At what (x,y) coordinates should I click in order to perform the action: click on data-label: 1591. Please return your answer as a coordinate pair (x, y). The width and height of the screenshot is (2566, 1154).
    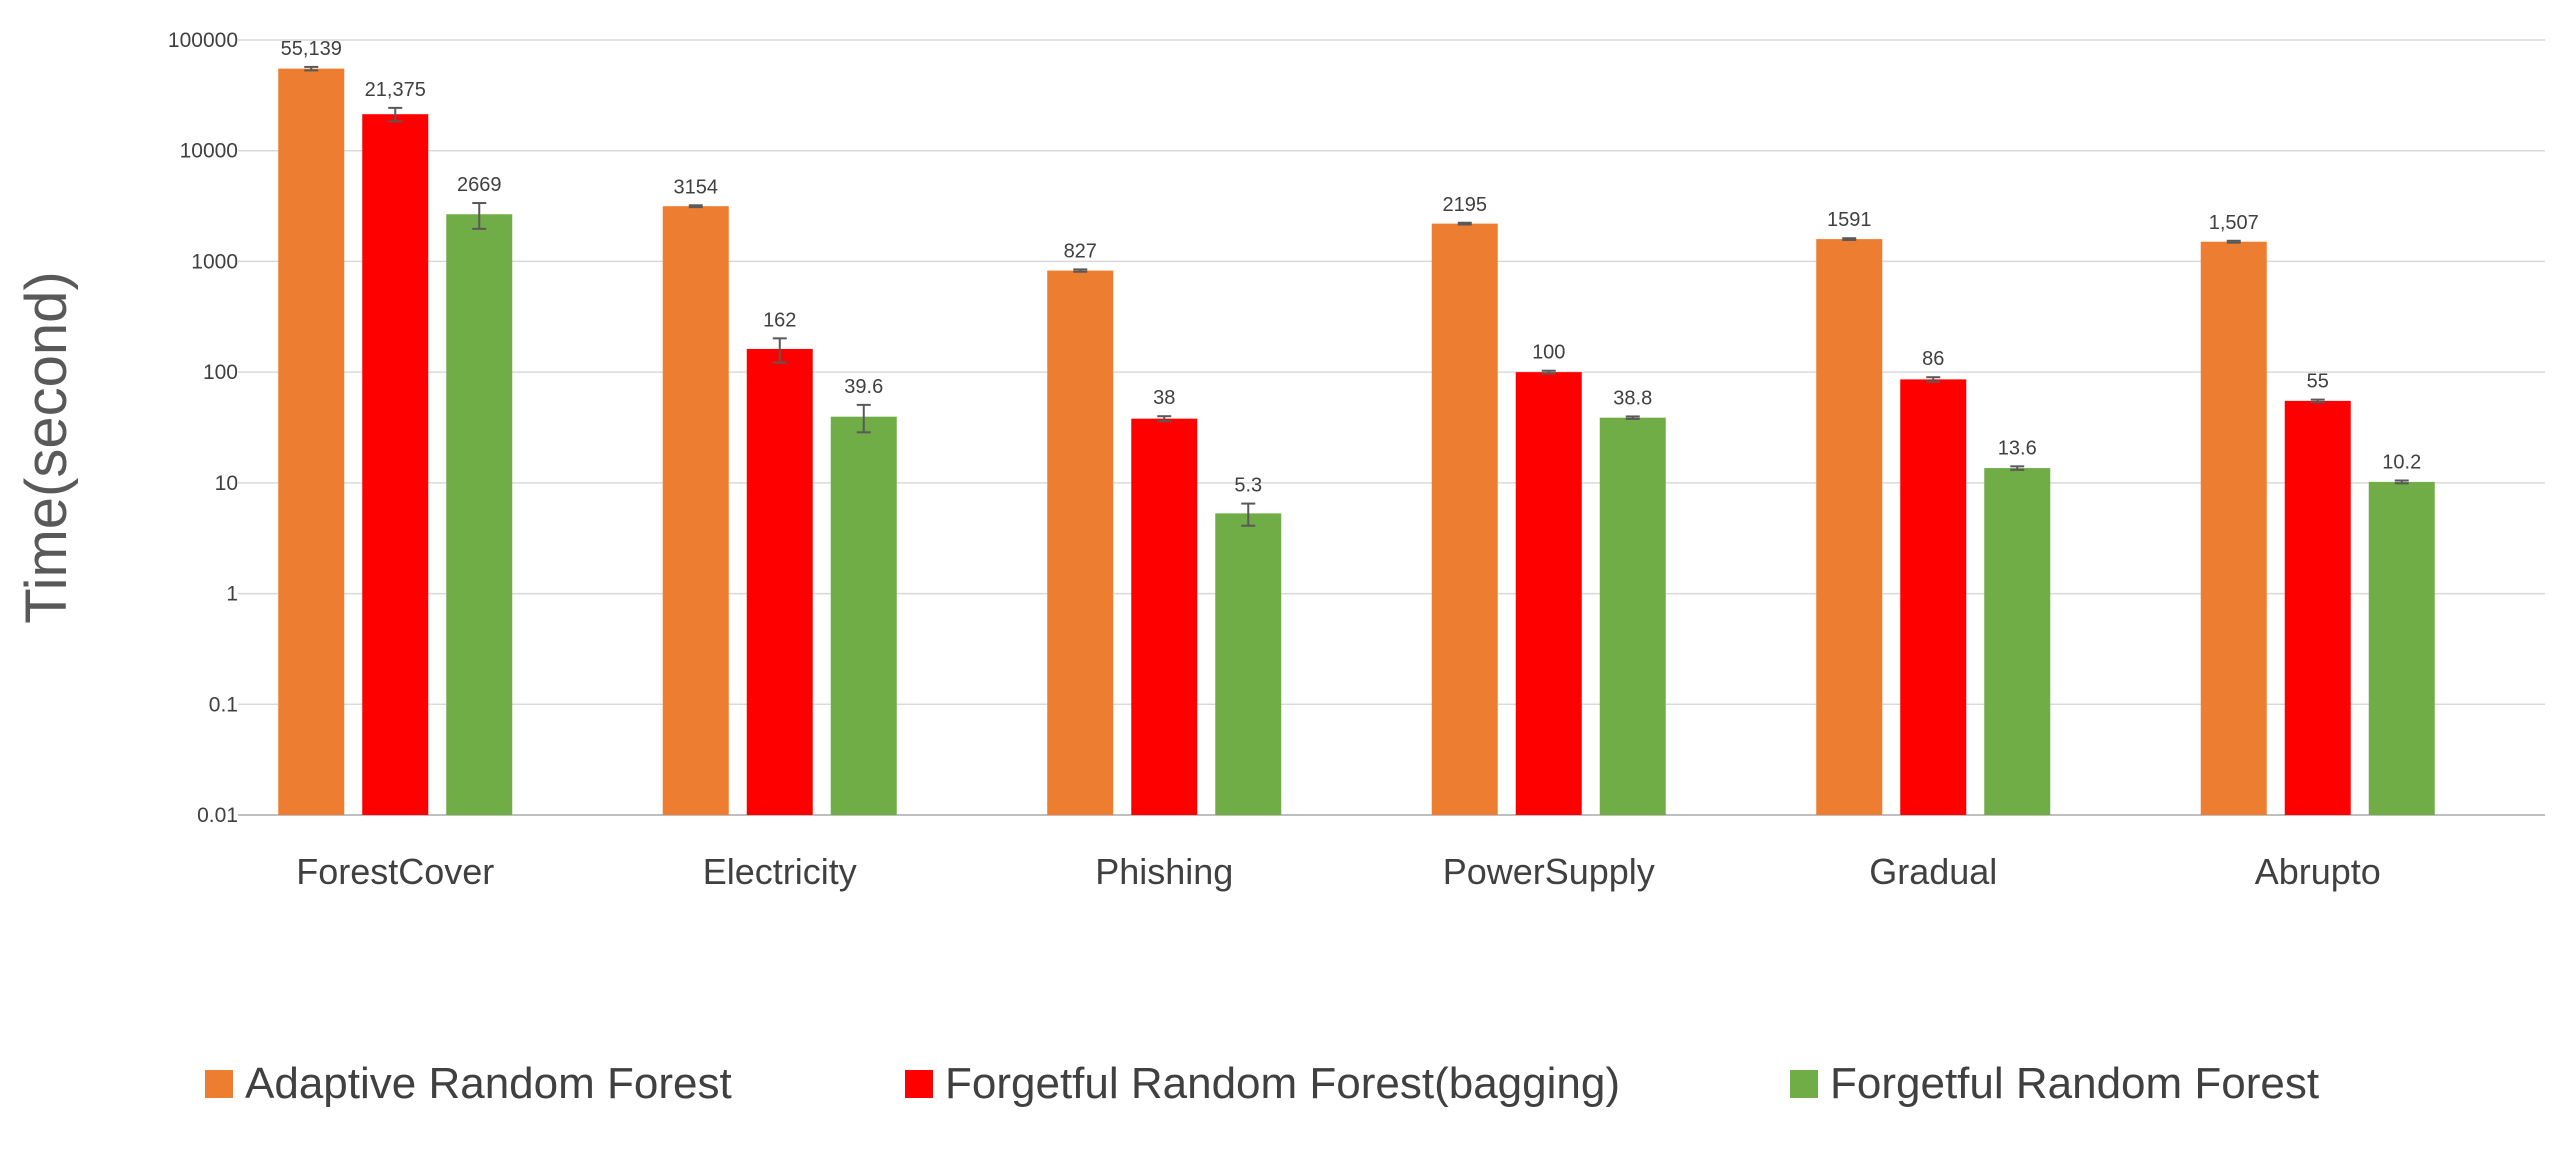
    Looking at the image, I should click on (1849, 220).